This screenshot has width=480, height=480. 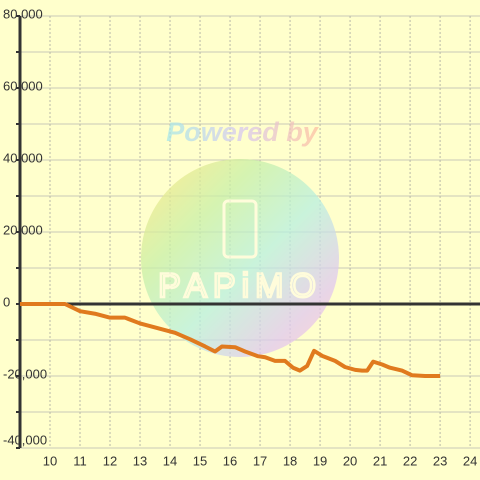 I want to click on x-tick-label: 15, so click(x=200, y=460).